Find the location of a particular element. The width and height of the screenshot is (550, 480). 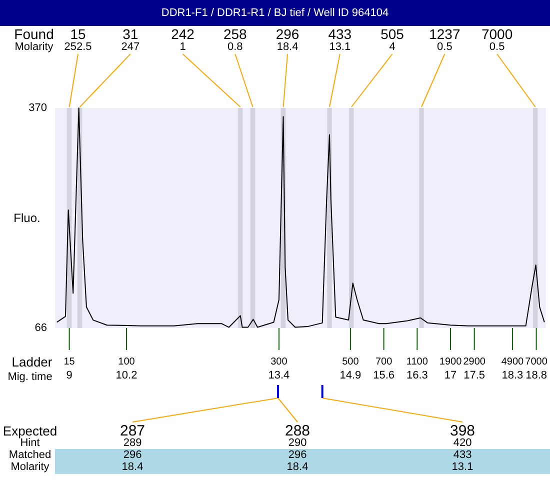

annotation: 300 is located at coordinates (279, 362).